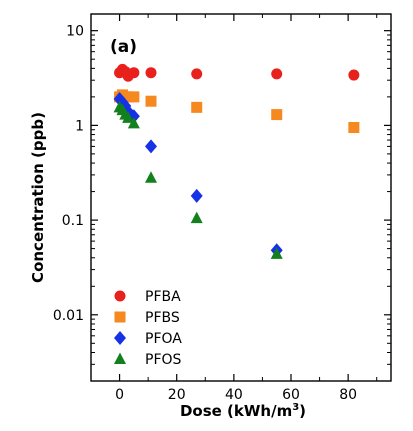  Describe the element at coordinates (243, 411) in the screenshot. I see `x-axis-title: Dose (kWh/m3)` at that location.